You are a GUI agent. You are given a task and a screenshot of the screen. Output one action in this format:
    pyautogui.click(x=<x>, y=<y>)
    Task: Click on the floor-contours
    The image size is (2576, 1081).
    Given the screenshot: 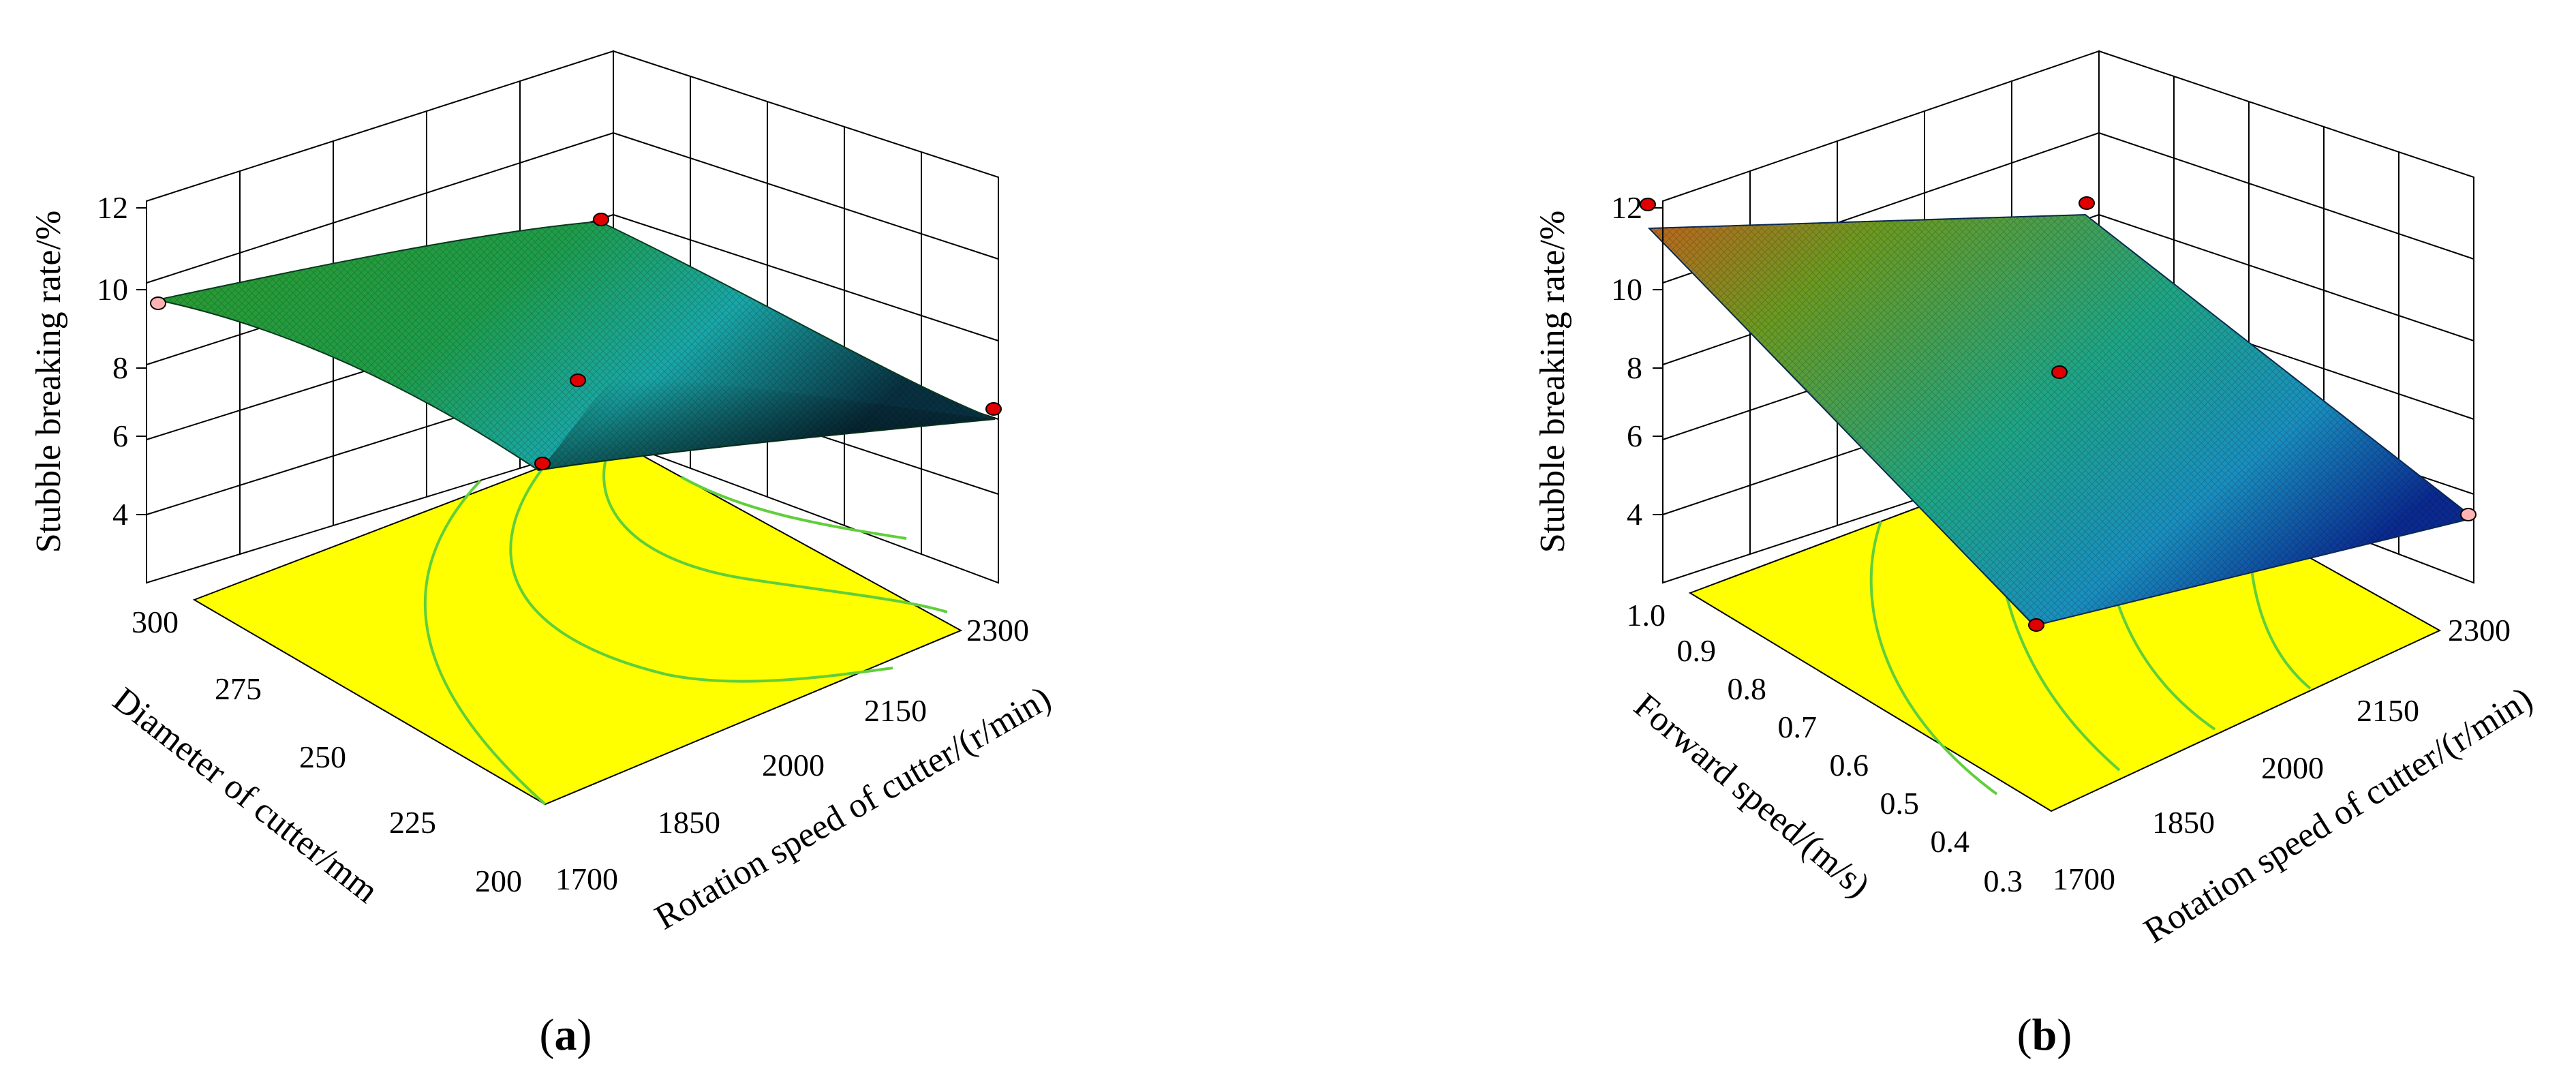 What is the action you would take?
    pyautogui.click(x=685, y=622)
    